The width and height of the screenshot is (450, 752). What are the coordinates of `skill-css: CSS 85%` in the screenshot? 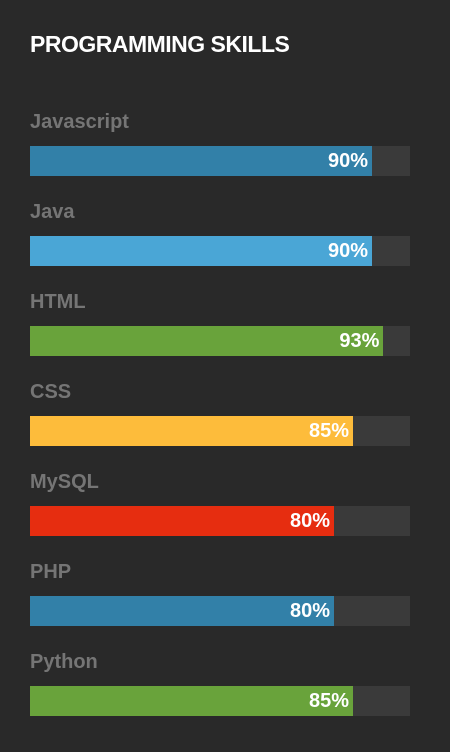 It's located at (220, 422).